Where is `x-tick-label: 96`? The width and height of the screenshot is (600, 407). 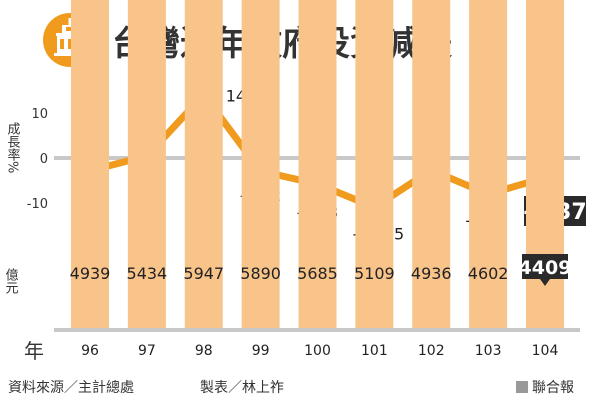
x-tick-label: 96 is located at coordinates (90, 351).